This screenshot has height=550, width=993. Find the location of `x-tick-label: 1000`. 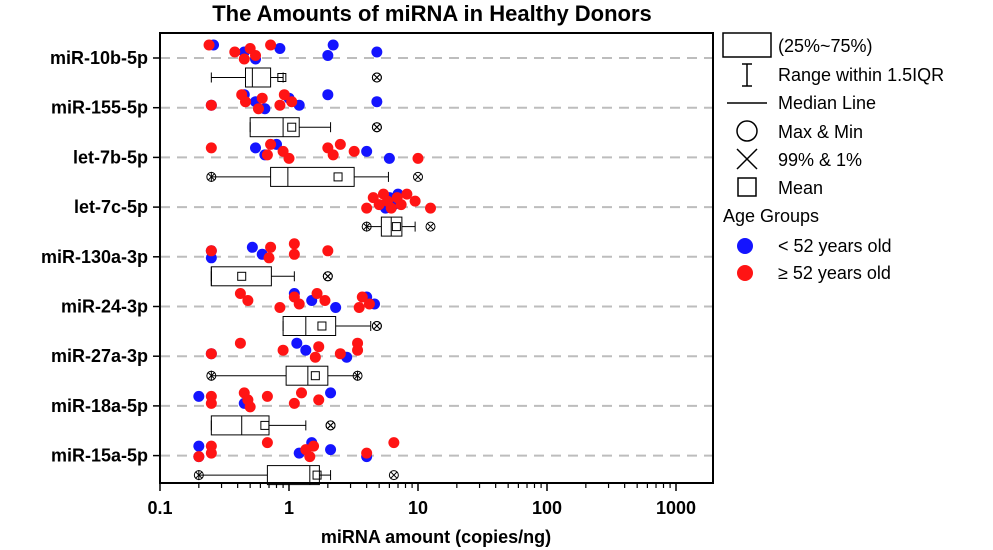

x-tick-label: 1000 is located at coordinates (676, 508).